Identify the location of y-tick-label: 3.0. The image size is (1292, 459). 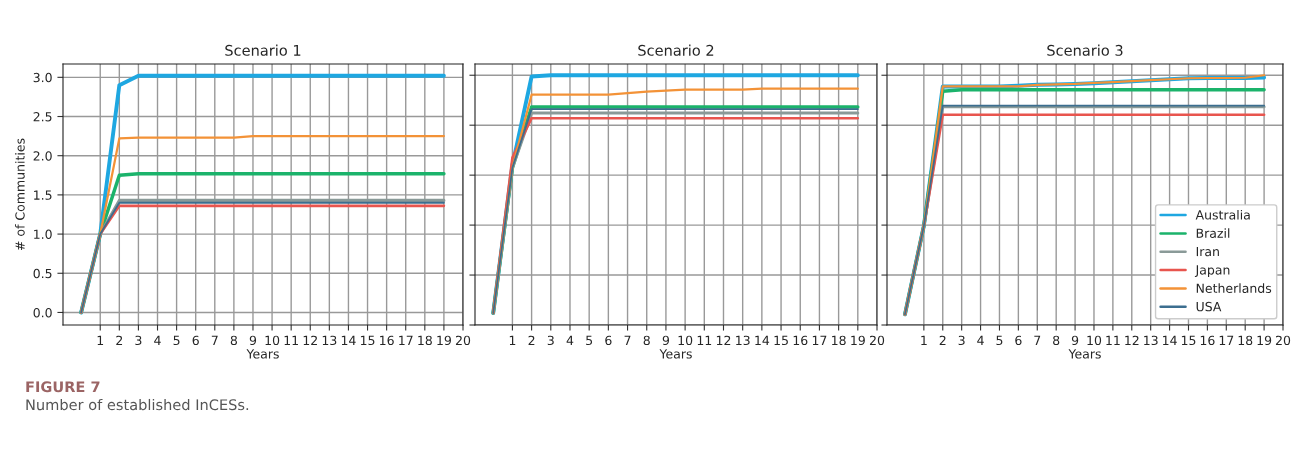
(42, 77).